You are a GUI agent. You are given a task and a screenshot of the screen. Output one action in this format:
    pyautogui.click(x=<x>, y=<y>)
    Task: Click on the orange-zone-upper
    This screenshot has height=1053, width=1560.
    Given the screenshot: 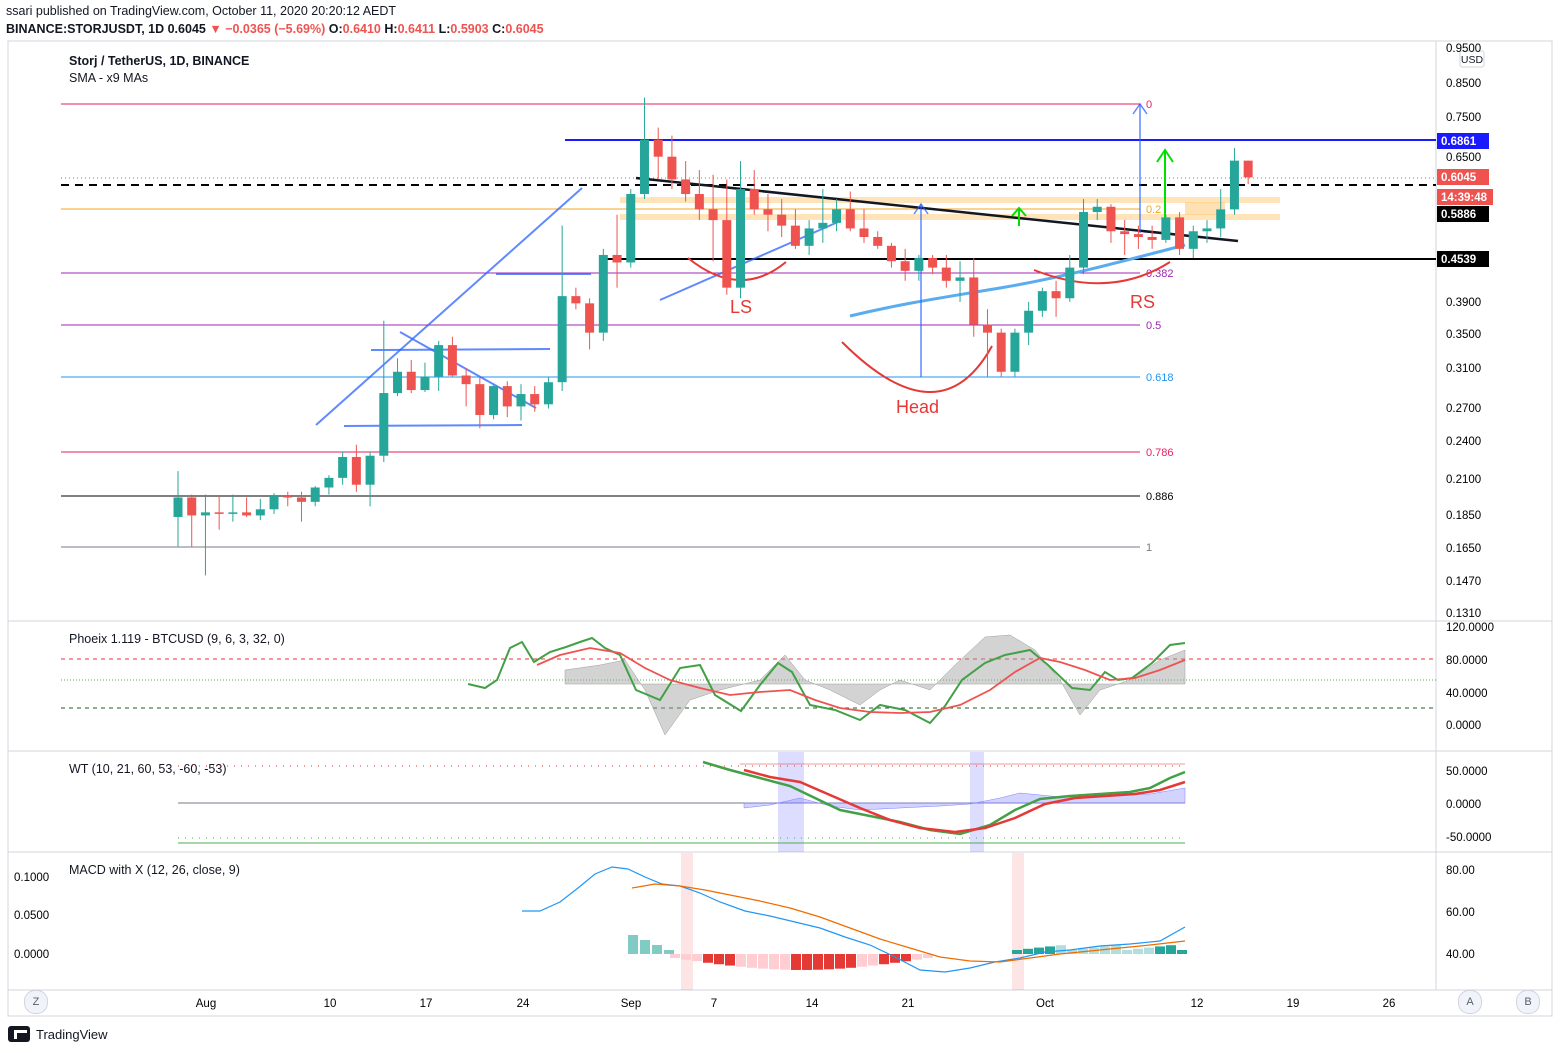 What is the action you would take?
    pyautogui.click(x=950, y=200)
    